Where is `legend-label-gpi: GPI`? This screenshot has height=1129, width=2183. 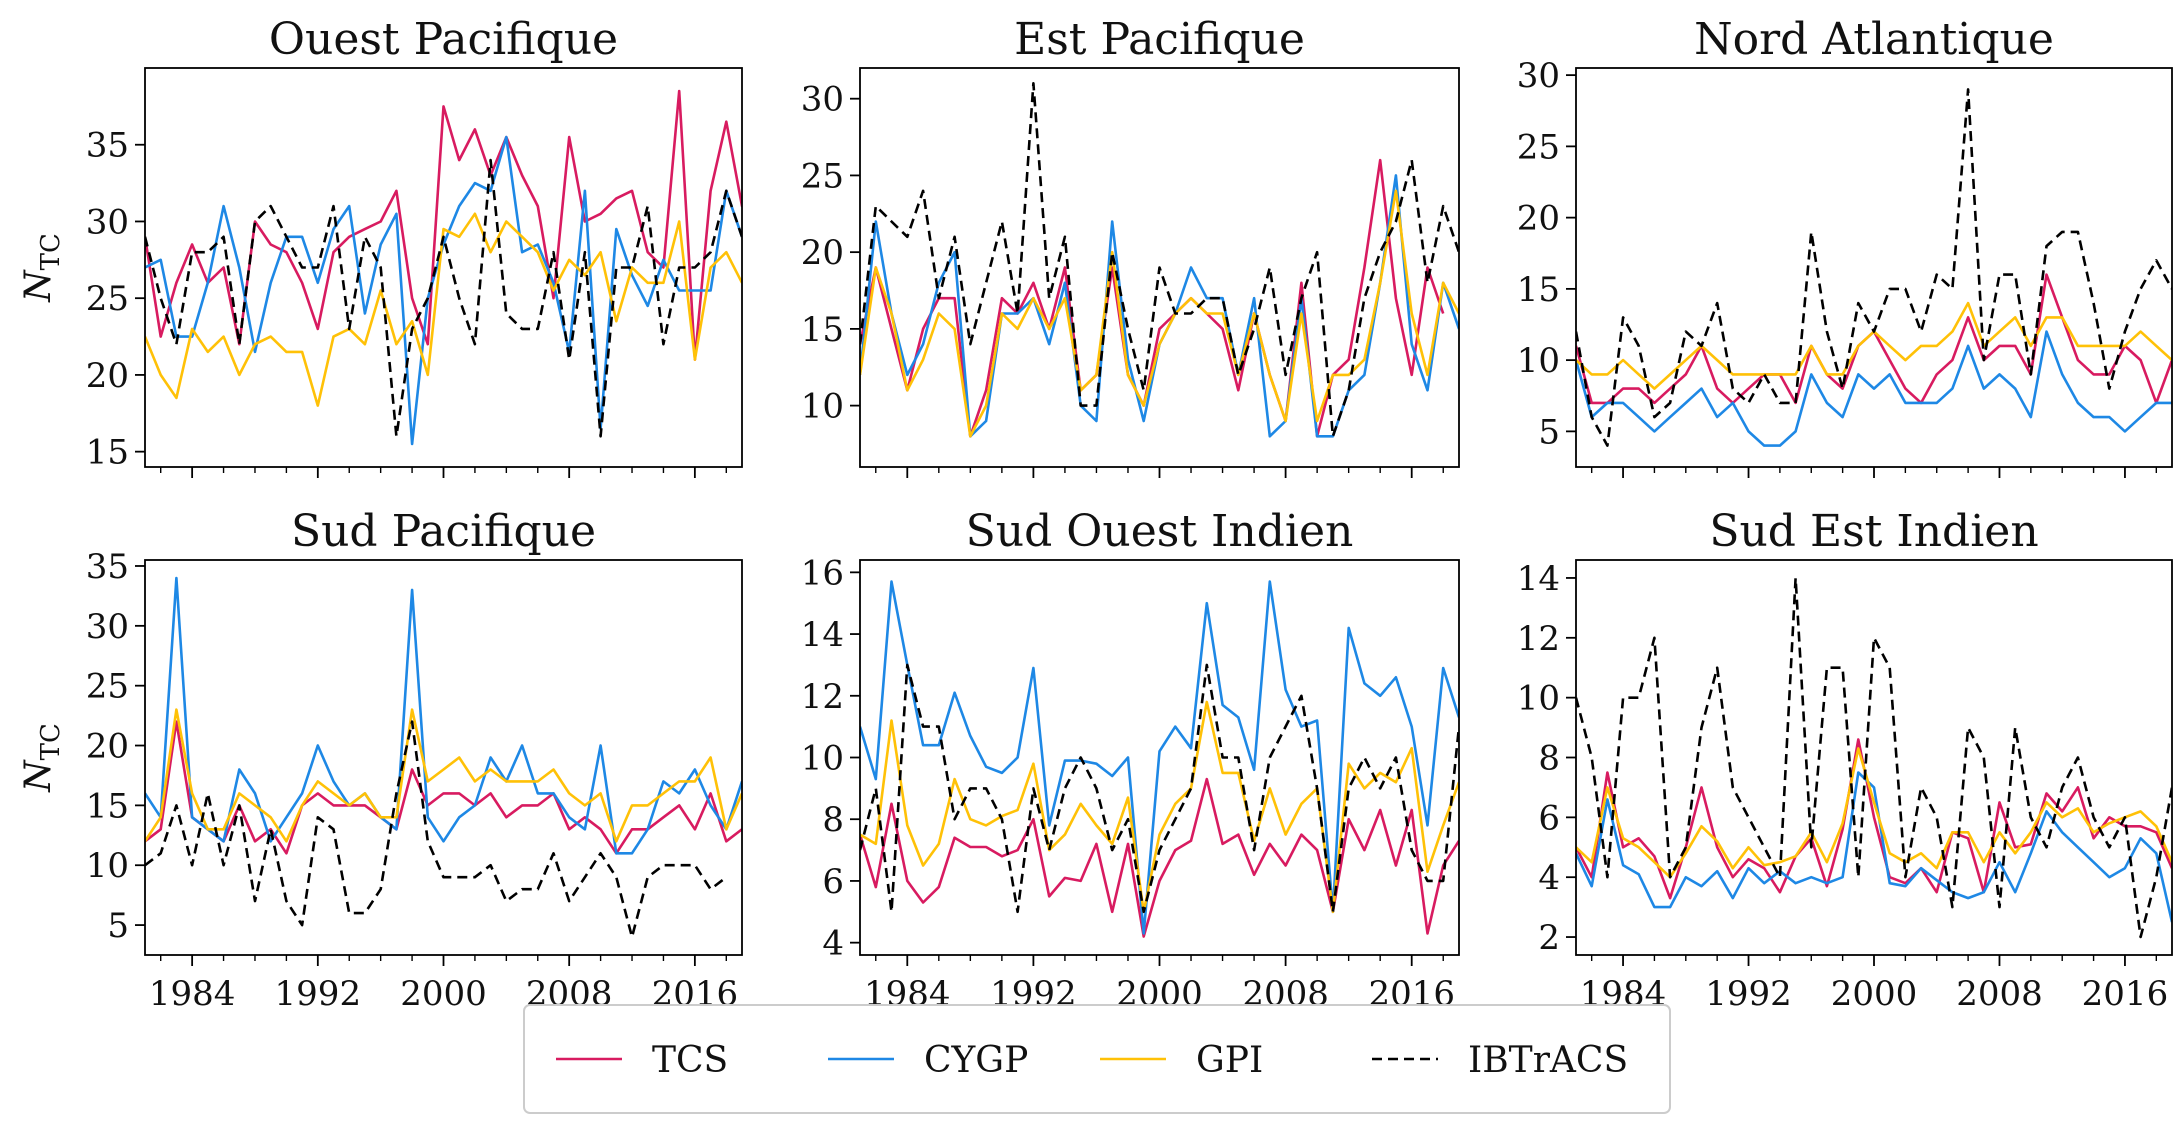 legend-label-gpi: GPI is located at coordinates (1229, 1060).